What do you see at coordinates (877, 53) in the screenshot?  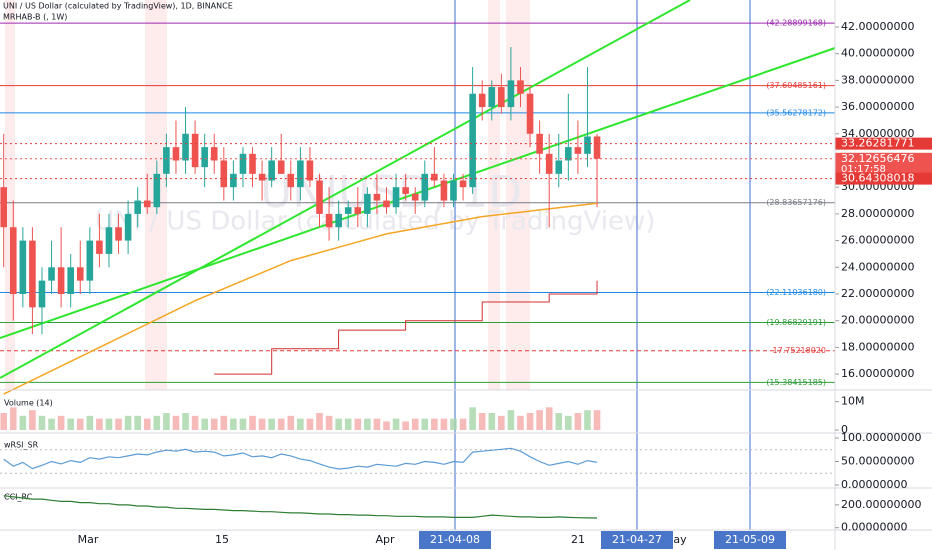 I see `y-tick-label: 40.00000000` at bounding box center [877, 53].